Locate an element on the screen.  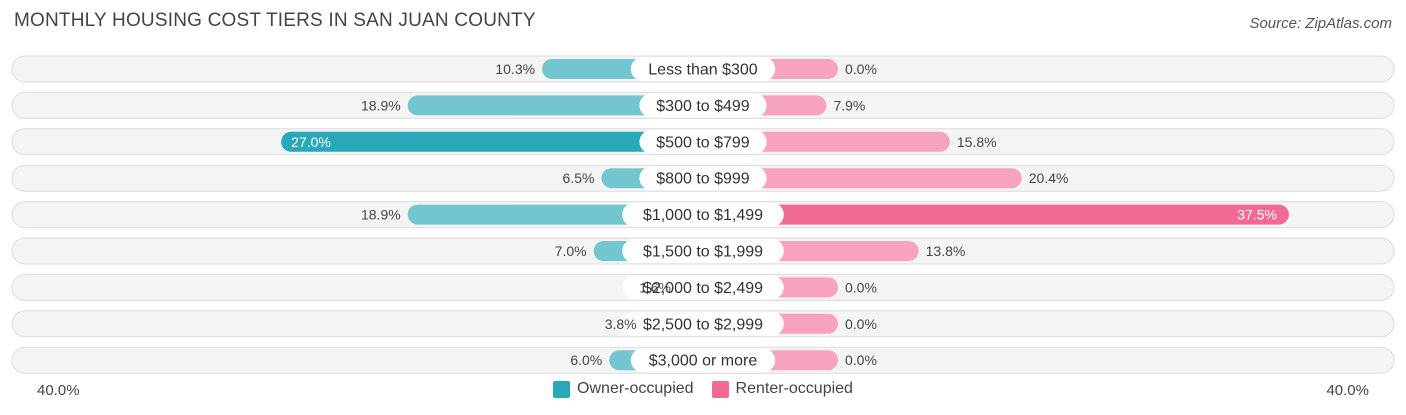
category-label: $800 to $999 is located at coordinates (703, 179).